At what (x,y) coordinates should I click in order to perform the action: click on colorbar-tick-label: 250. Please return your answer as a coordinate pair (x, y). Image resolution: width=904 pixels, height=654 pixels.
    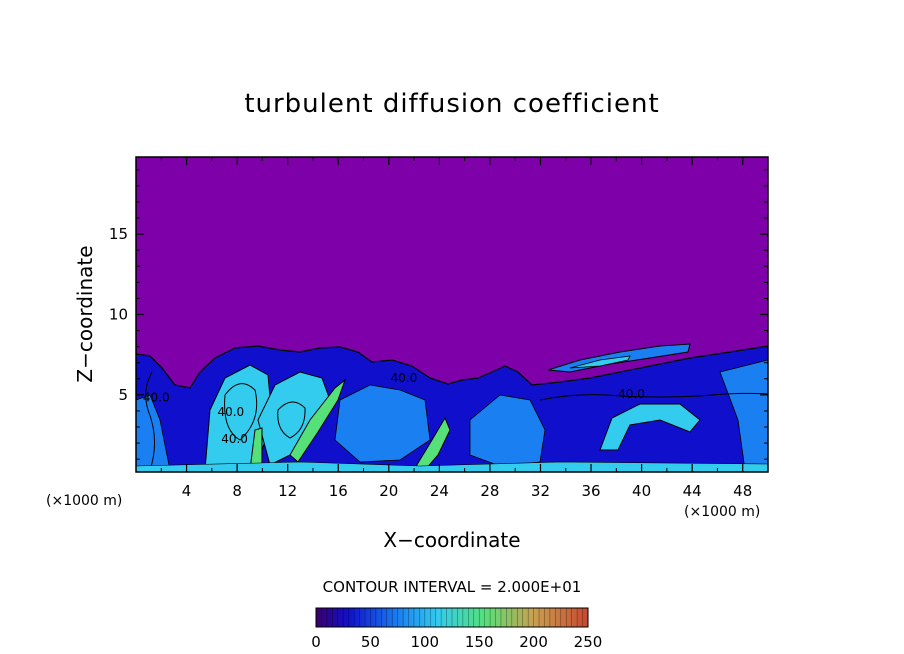
    Looking at the image, I should click on (588, 642).